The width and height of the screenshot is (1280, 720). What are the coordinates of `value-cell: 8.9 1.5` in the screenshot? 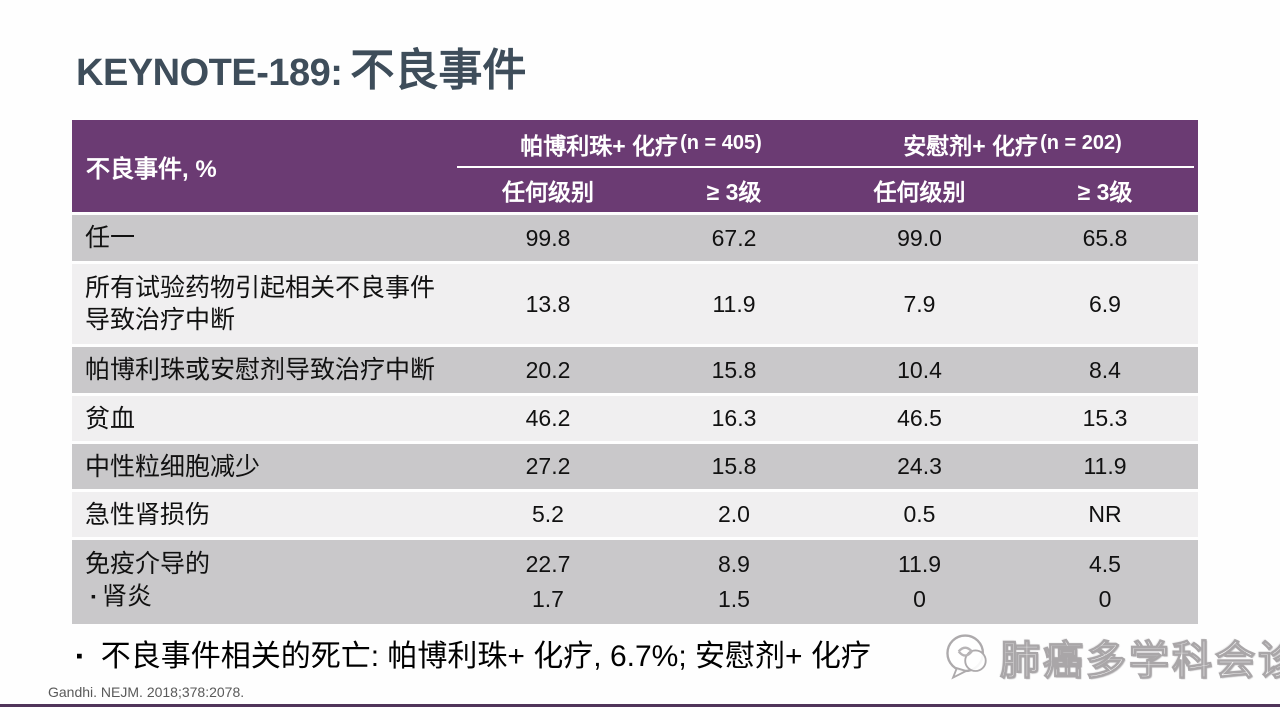 It's located at (734, 581).